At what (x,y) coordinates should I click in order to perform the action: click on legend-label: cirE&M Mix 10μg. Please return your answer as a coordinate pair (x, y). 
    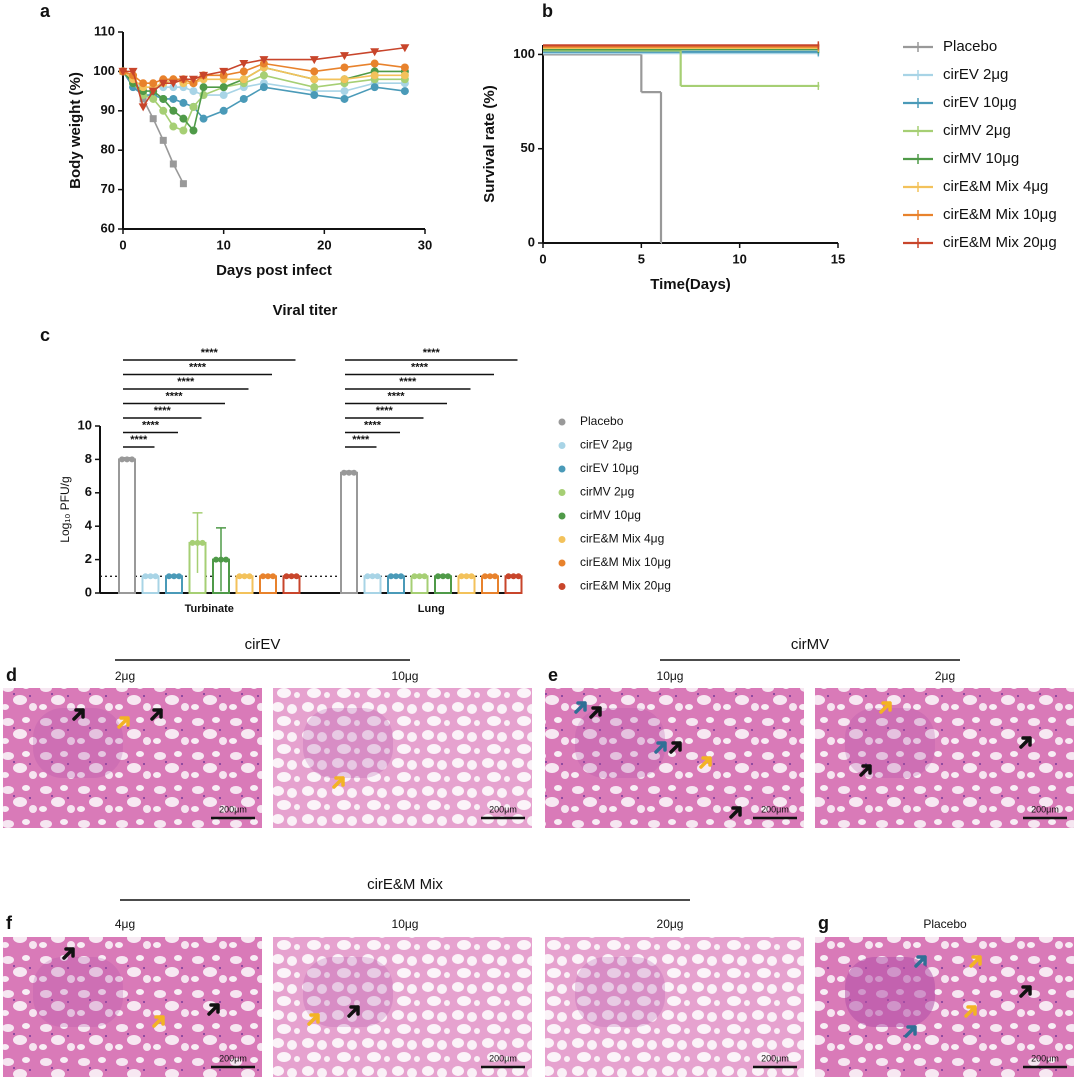
    Looking at the image, I should click on (1000, 214).